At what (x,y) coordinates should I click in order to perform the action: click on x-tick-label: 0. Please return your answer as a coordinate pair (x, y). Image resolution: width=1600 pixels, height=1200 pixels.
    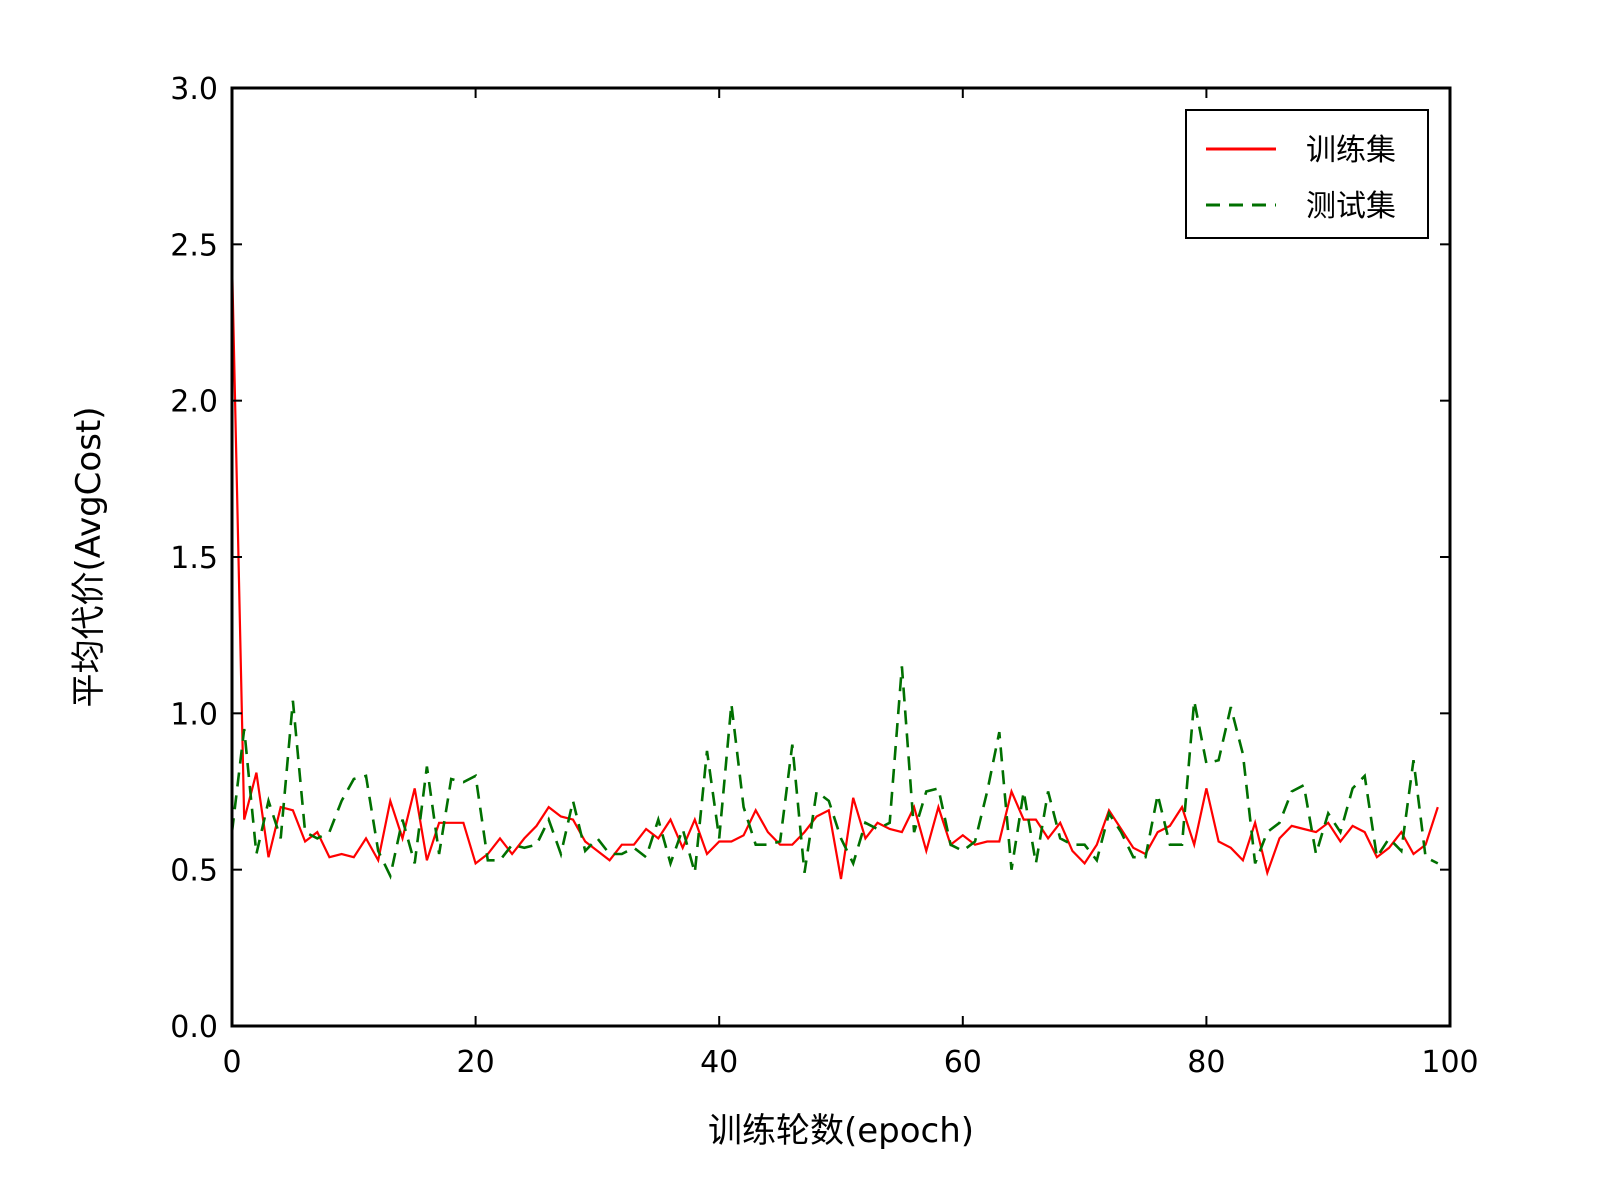
    Looking at the image, I should click on (231, 1062).